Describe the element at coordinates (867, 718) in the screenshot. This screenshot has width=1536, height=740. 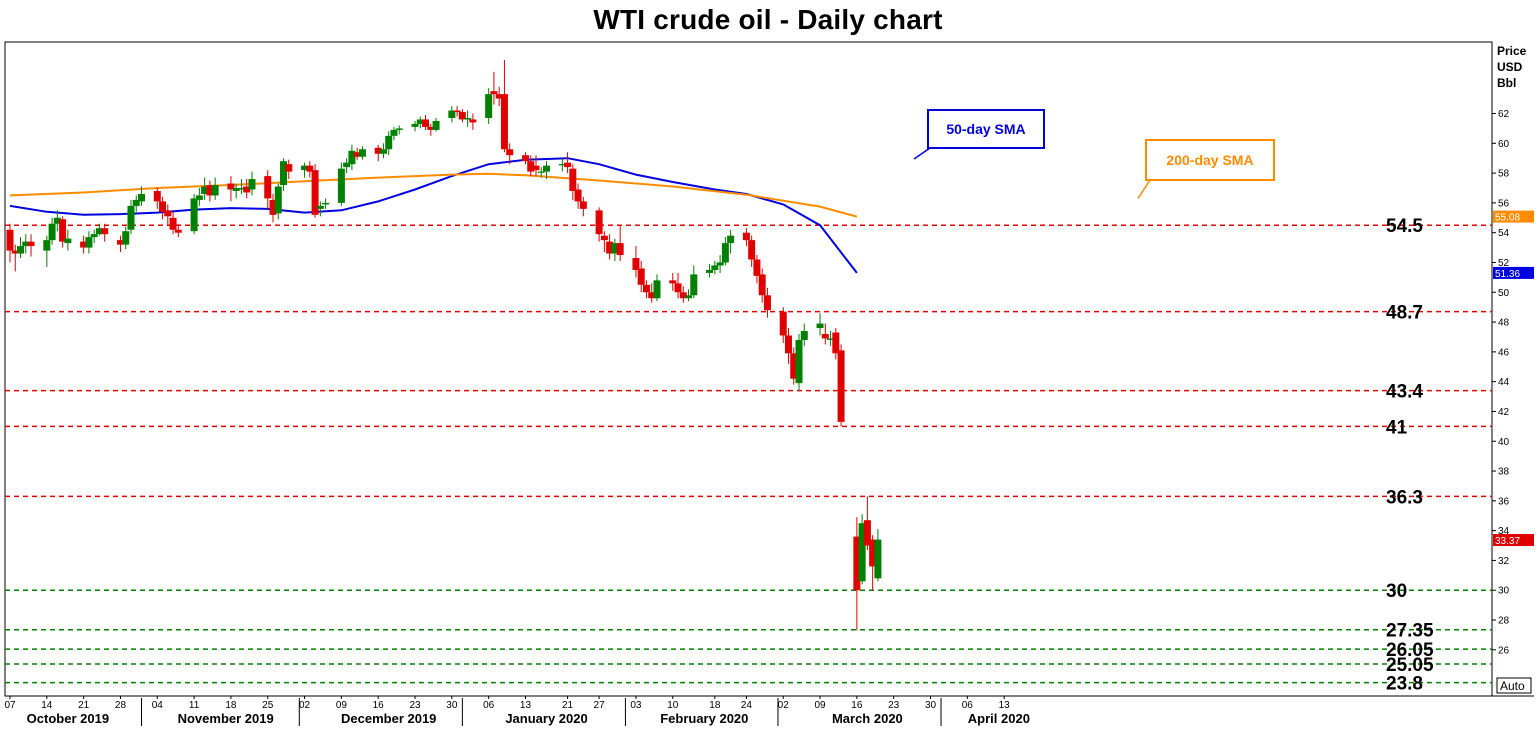
I see `month-label: March 2020` at that location.